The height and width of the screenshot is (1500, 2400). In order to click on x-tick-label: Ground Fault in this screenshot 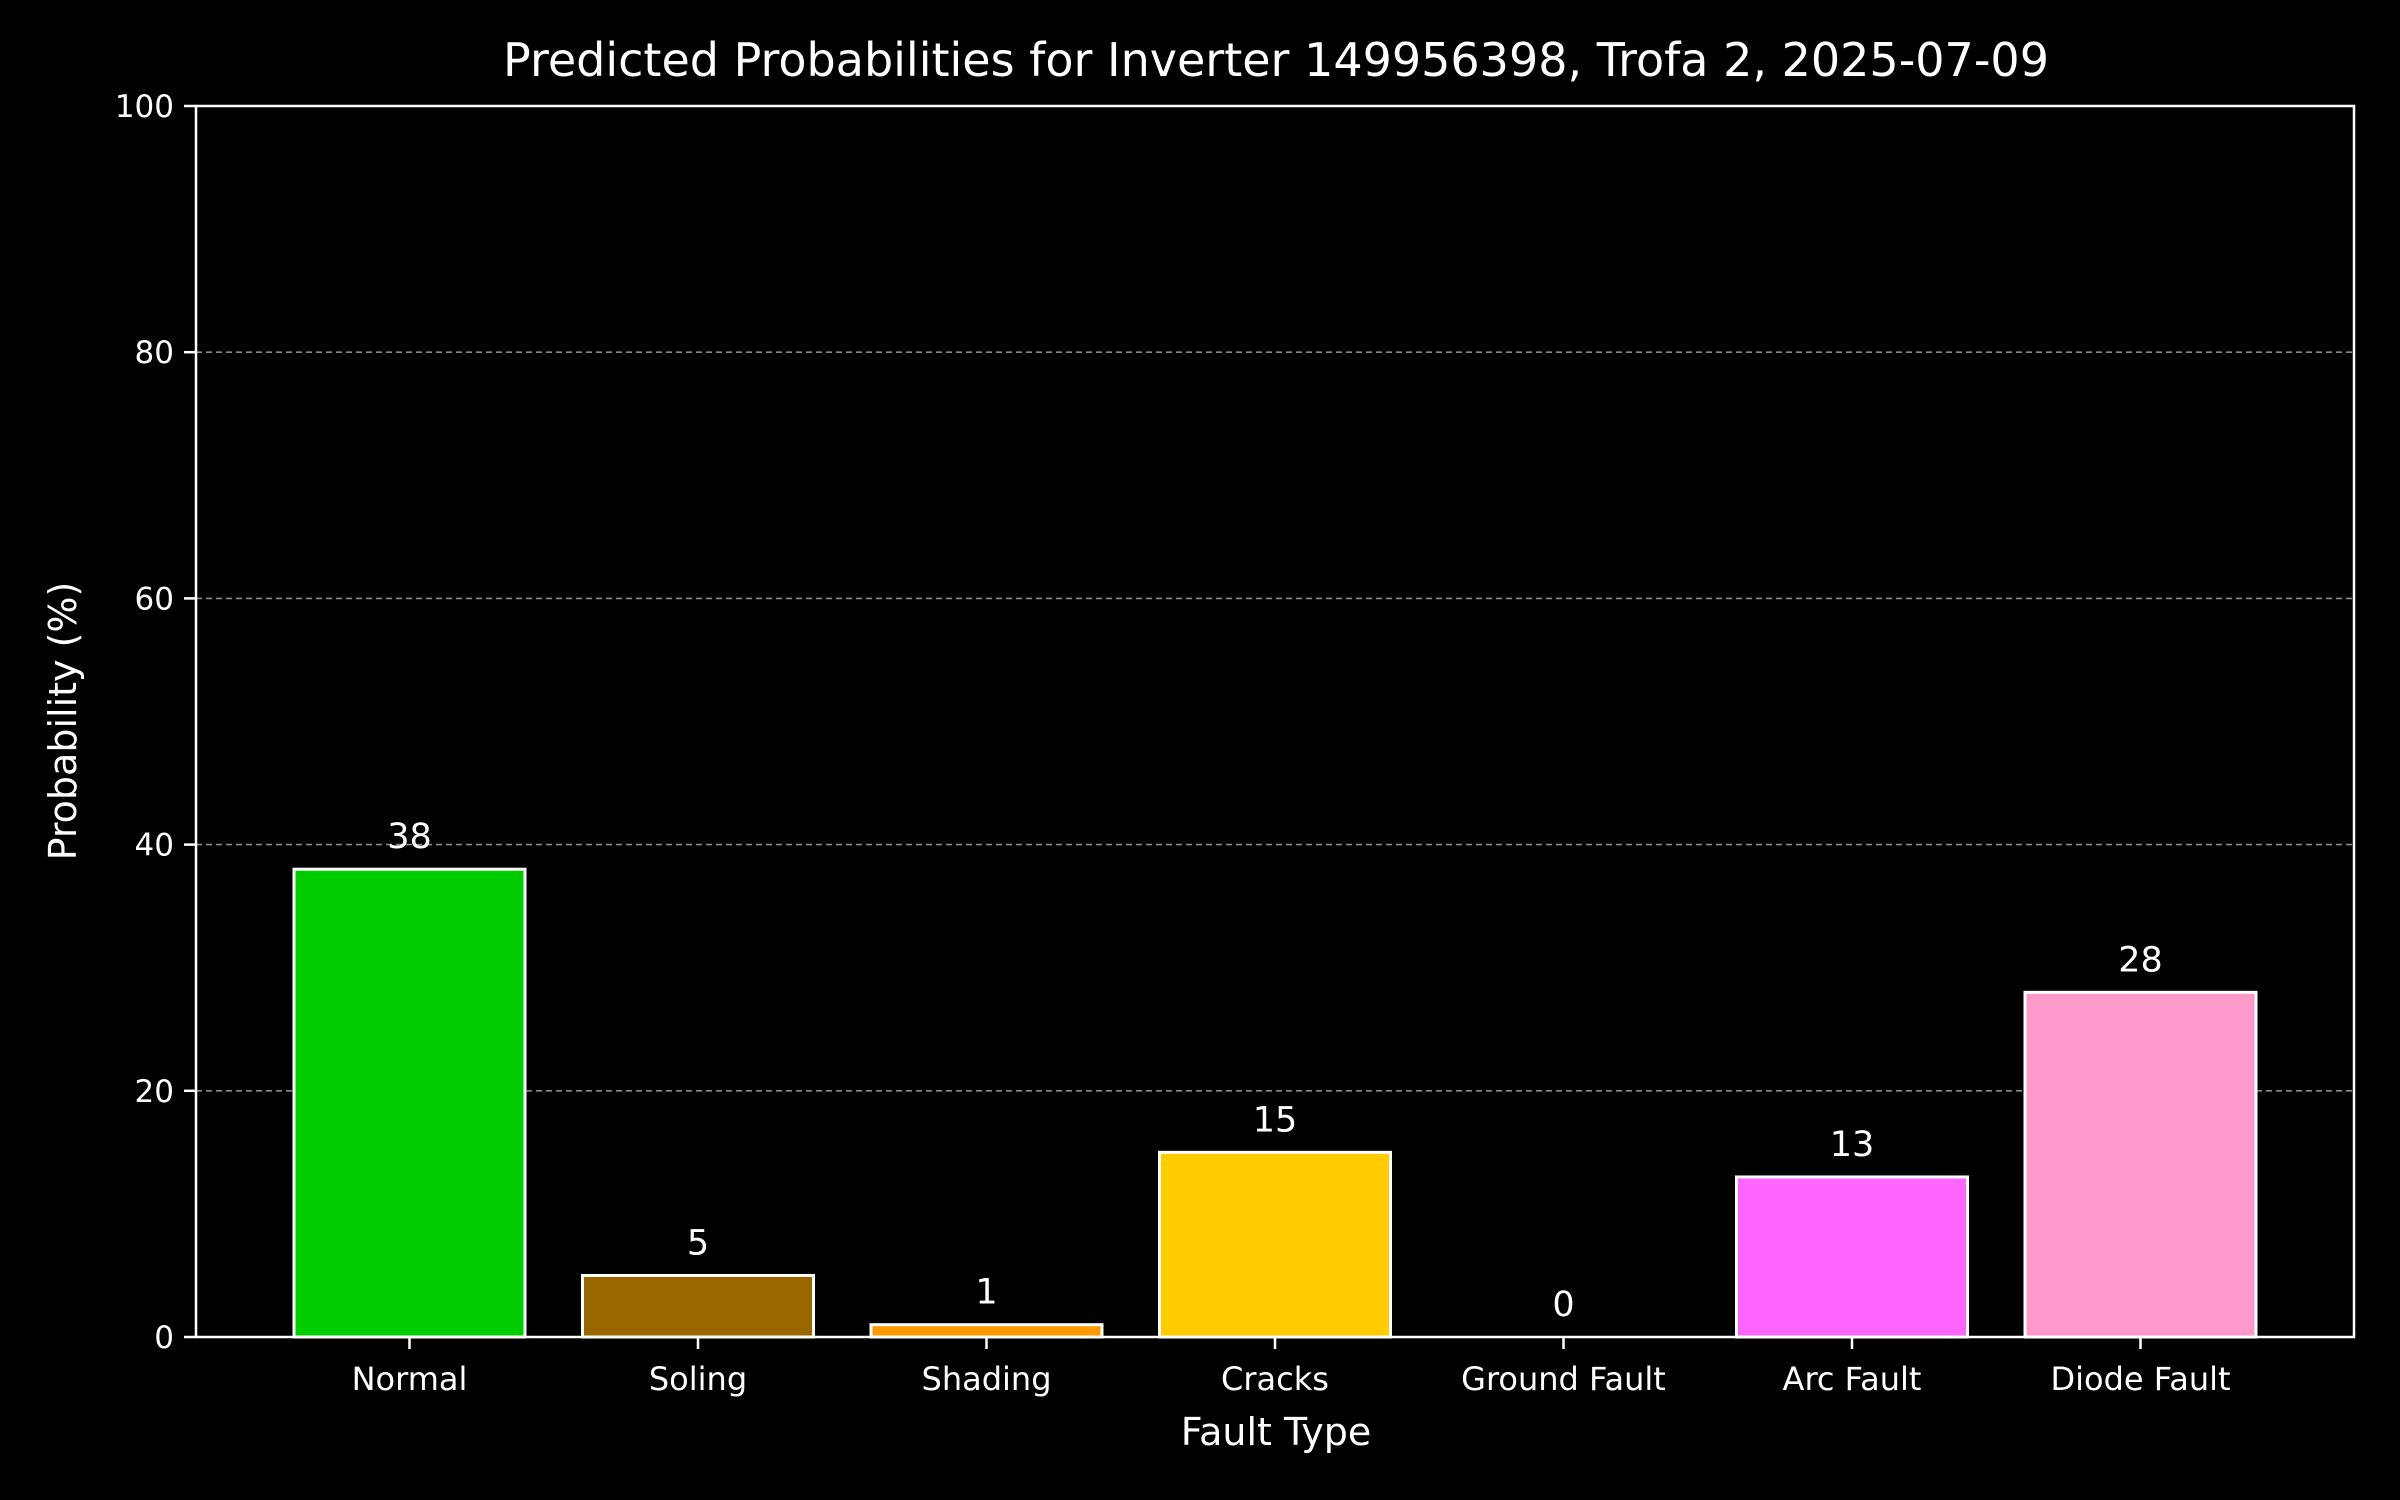, I will do `click(1563, 1379)`.